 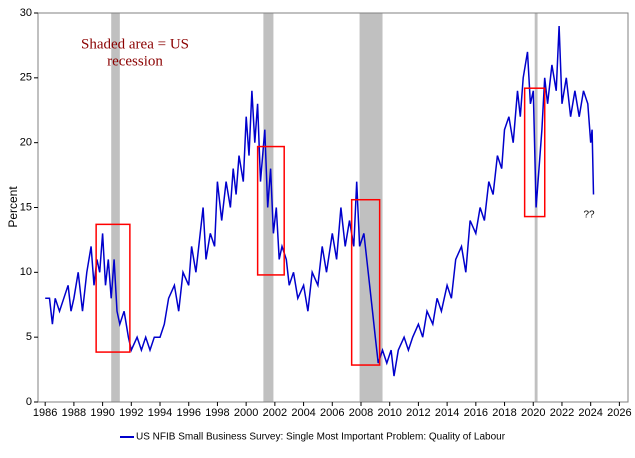 What do you see at coordinates (188, 413) in the screenshot?
I see `x-tick-label: 1996` at bounding box center [188, 413].